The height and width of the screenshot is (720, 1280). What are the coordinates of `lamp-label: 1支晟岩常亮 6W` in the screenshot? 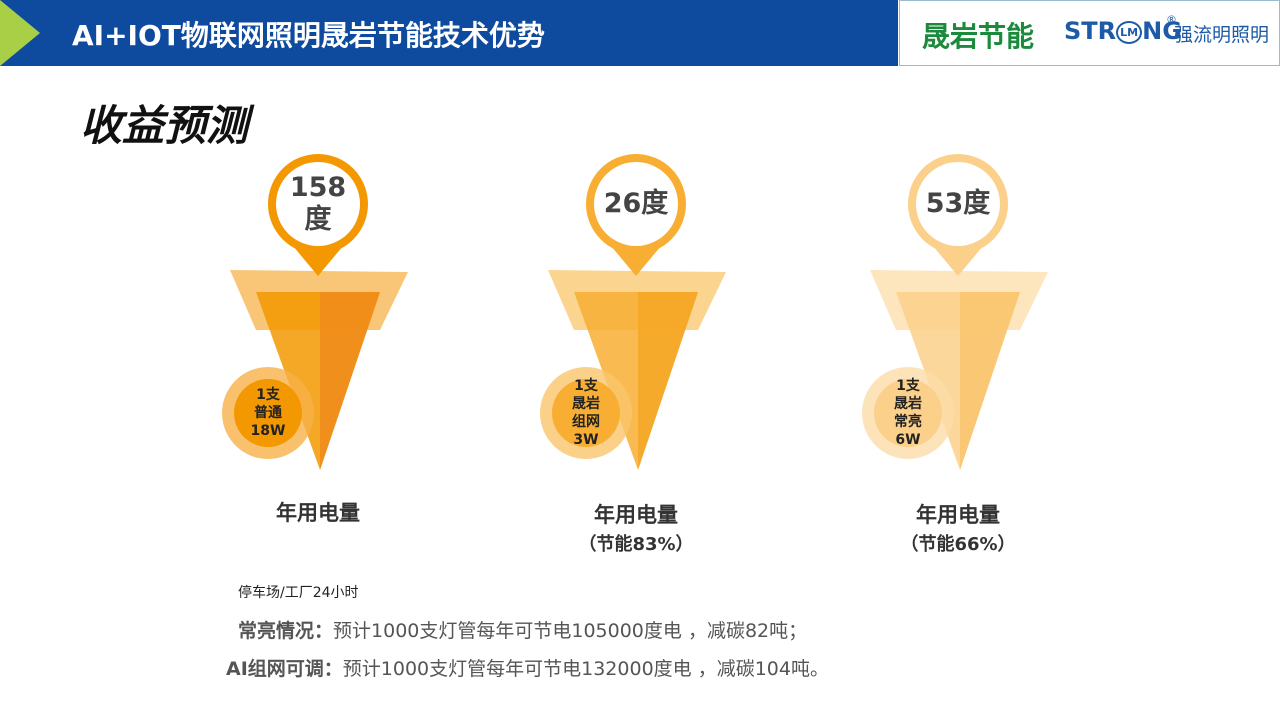 It's located at (908, 413).